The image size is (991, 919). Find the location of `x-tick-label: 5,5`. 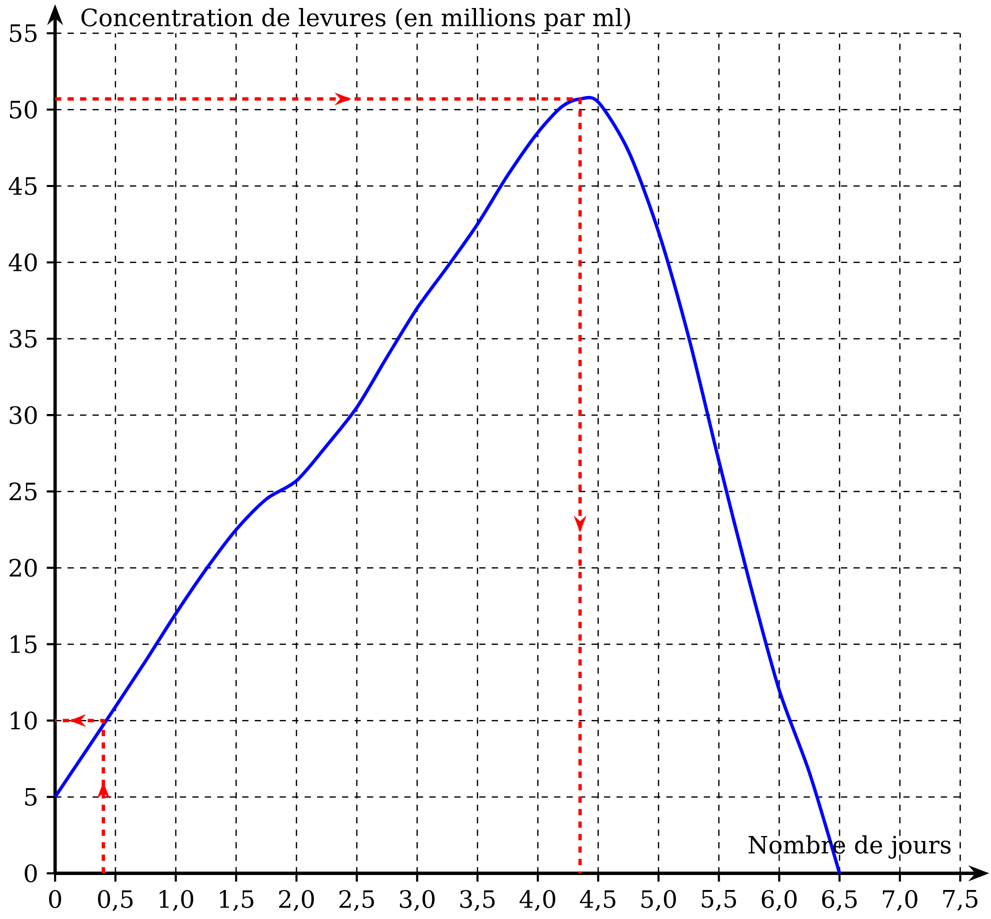

x-tick-label: 5,5 is located at coordinates (719, 900).